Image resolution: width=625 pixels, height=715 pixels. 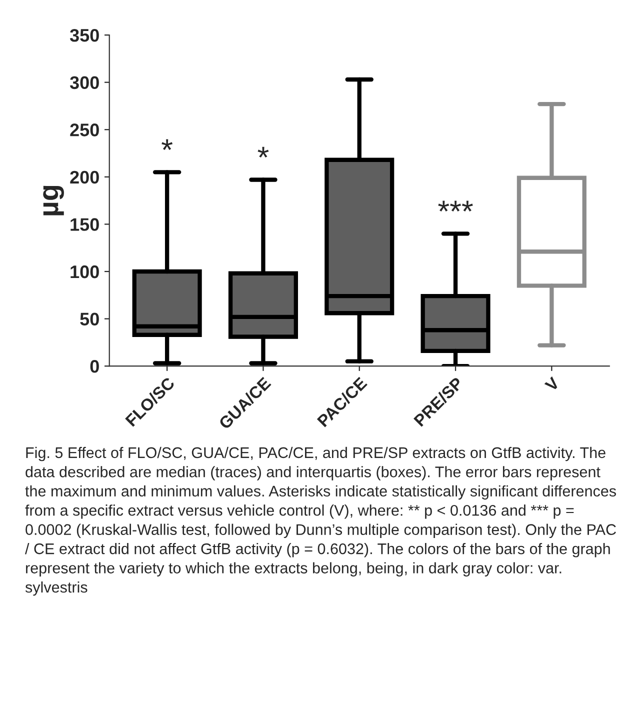 I want to click on y-tick-label: 200, so click(x=84, y=177).